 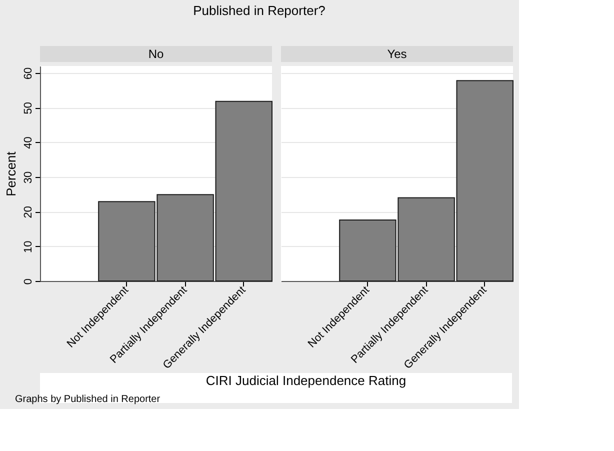 I want to click on y-axis-title: Percent, so click(x=11, y=173).